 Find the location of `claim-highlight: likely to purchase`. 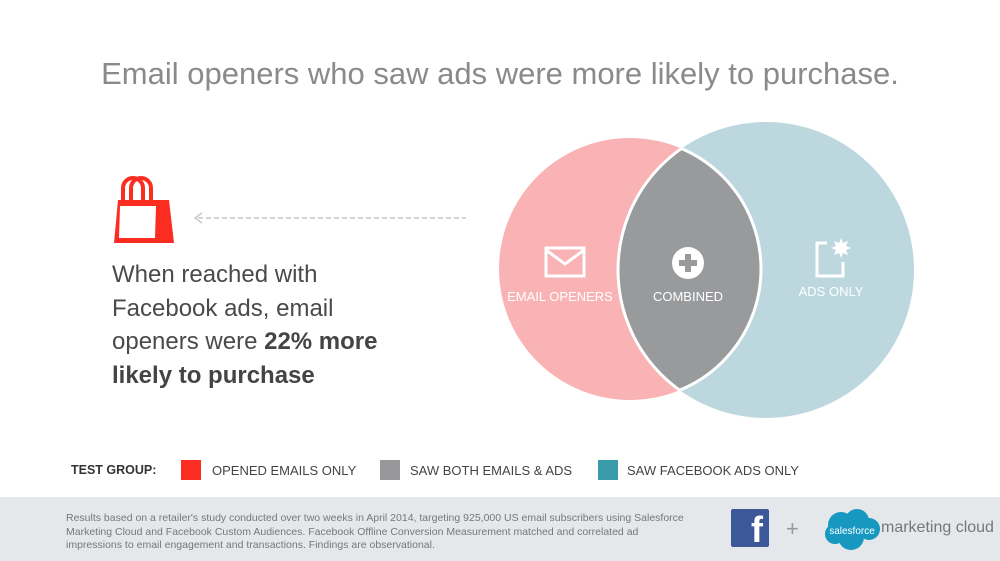

claim-highlight: likely to purchase is located at coordinates (213, 375).